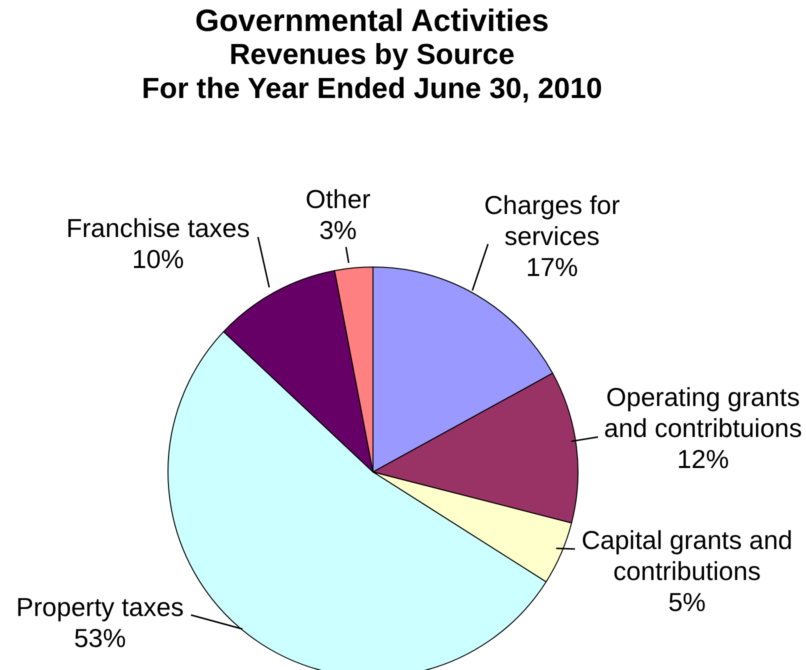 This screenshot has height=670, width=806. Describe the element at coordinates (338, 230) in the screenshot. I see `data-label: 3%` at that location.